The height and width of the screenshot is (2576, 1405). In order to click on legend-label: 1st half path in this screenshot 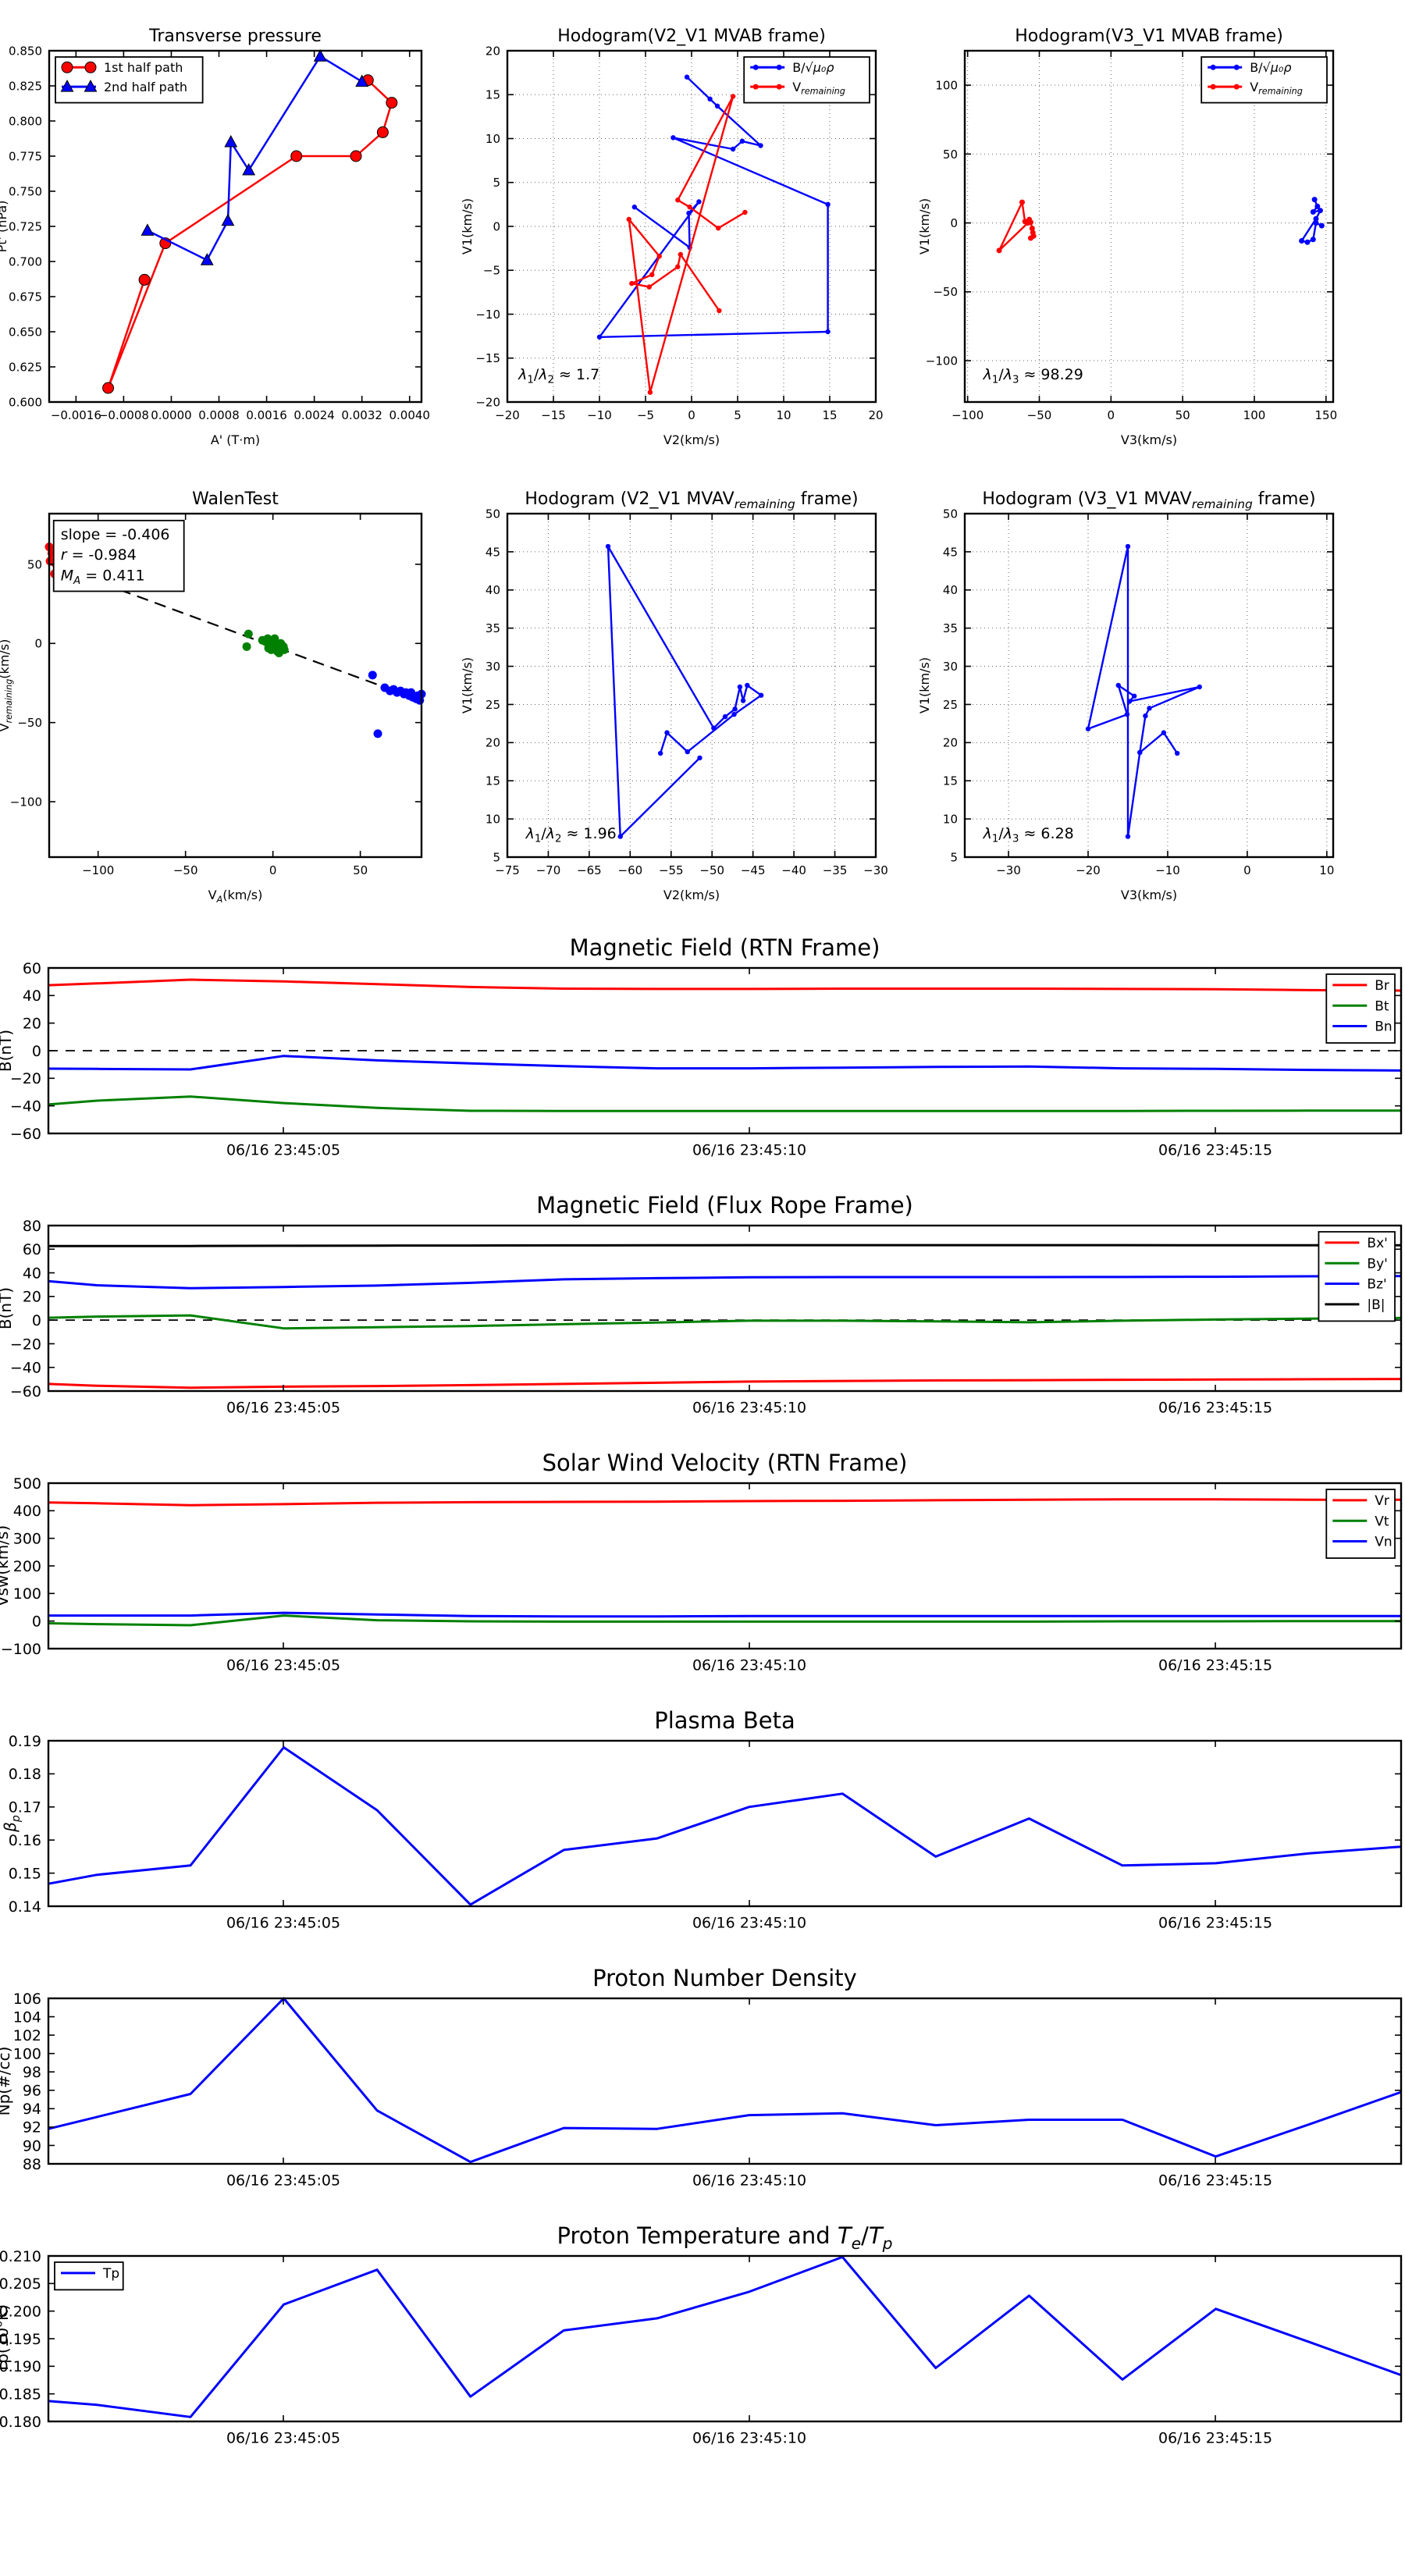, I will do `click(144, 67)`.